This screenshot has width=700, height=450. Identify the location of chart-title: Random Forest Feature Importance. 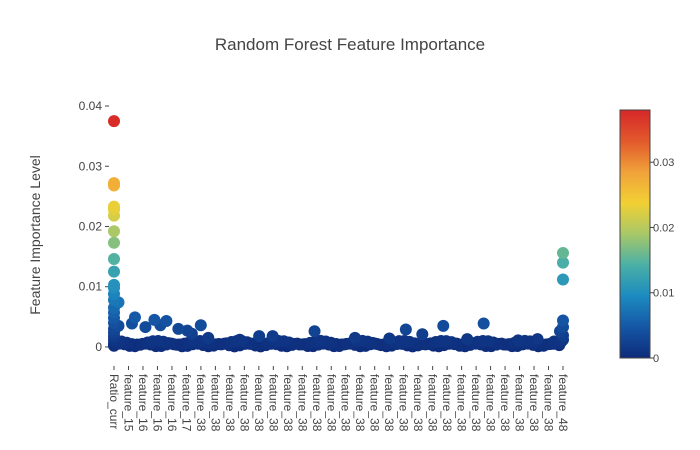
(350, 44).